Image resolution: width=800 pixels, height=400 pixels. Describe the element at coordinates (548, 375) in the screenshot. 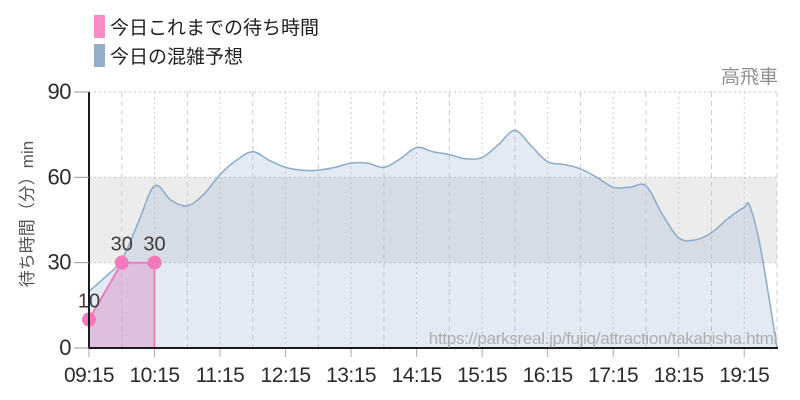

I see `x-tick-label: 16:15` at that location.